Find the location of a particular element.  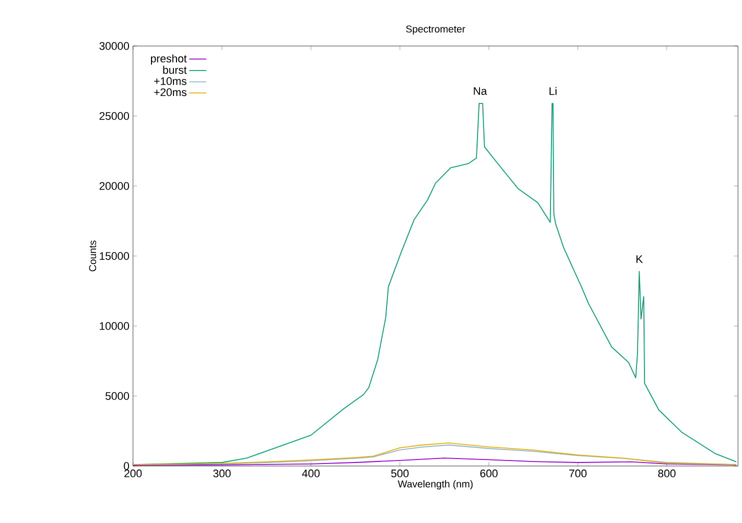

x-axis-title: Wavelength (nm) is located at coordinates (435, 485).